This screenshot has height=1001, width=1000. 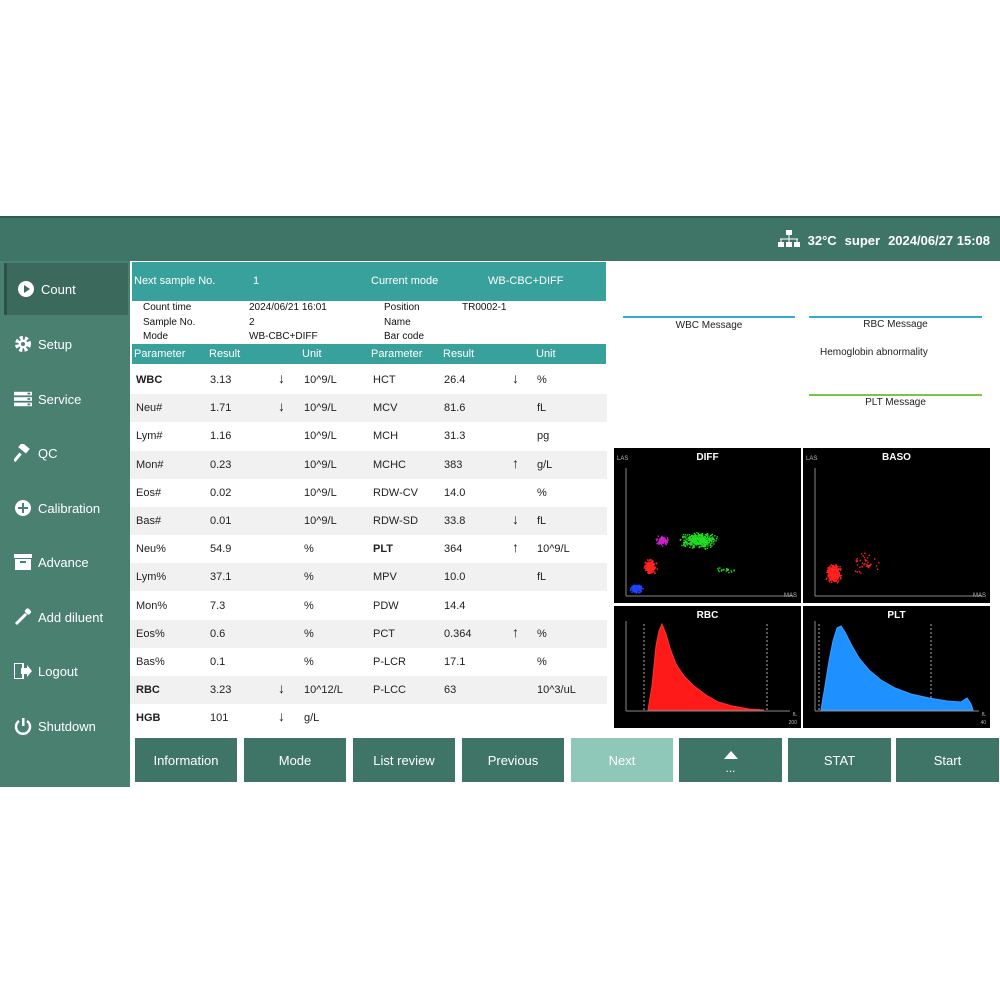 What do you see at coordinates (60, 399) in the screenshot?
I see `sidebar-item-label: Service` at bounding box center [60, 399].